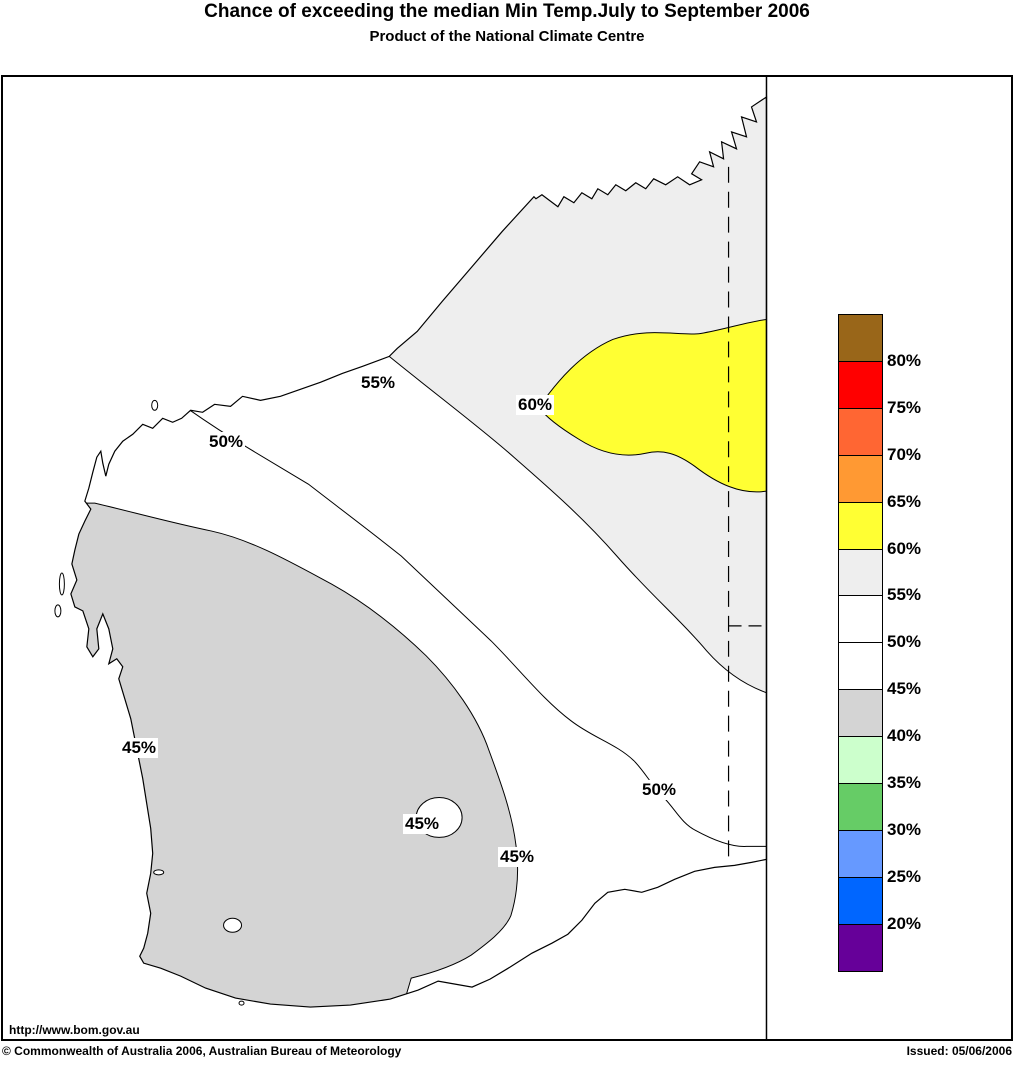  What do you see at coordinates (904, 829) in the screenshot?
I see `legend-label: 30%` at bounding box center [904, 829].